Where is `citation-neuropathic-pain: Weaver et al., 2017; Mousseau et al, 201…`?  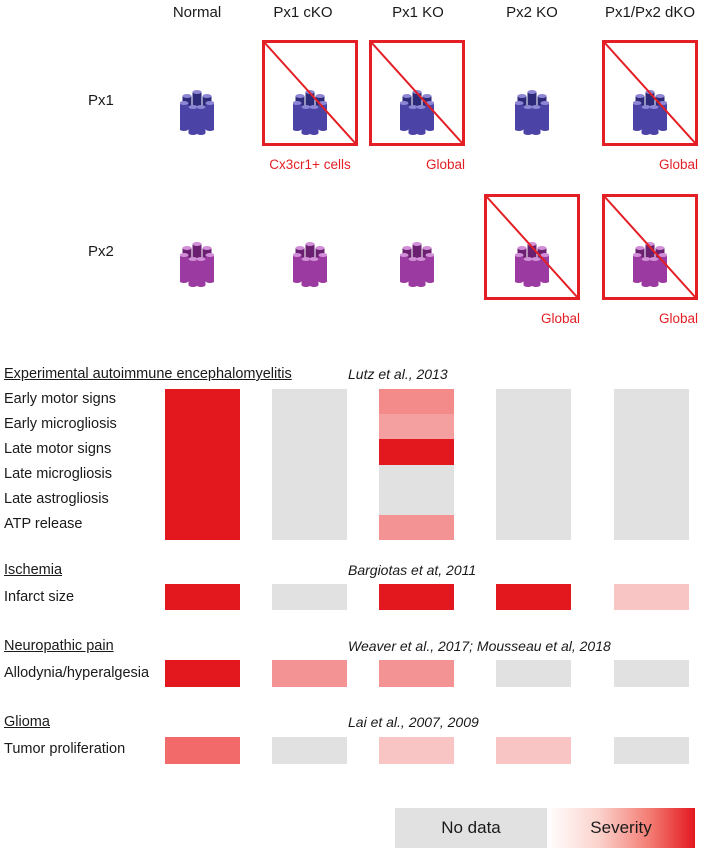
citation-neuropathic-pain: Weaver et al., 2017; Mousseau et al, 201… is located at coordinates (479, 646).